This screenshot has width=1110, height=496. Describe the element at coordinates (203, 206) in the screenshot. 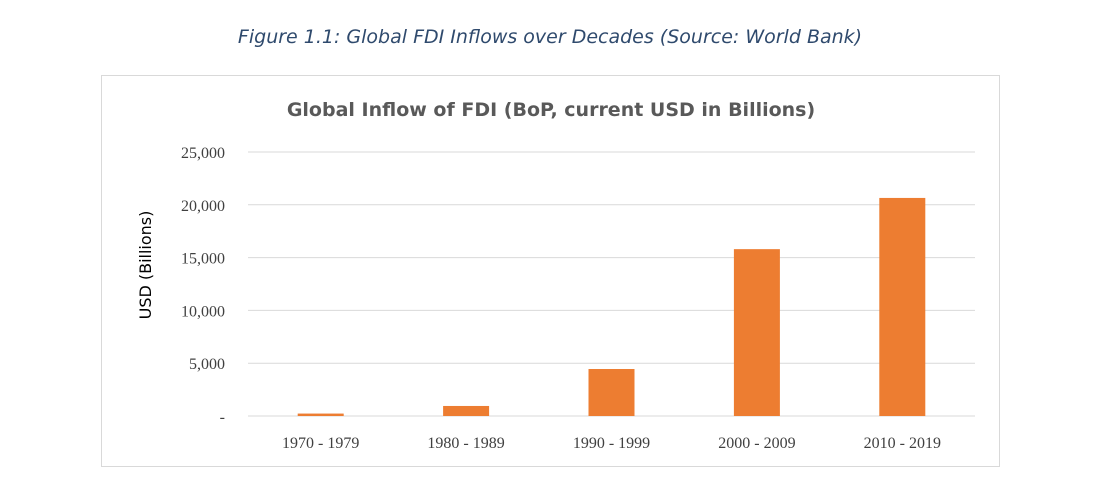

I see `y-tick-label: 20,000` at that location.